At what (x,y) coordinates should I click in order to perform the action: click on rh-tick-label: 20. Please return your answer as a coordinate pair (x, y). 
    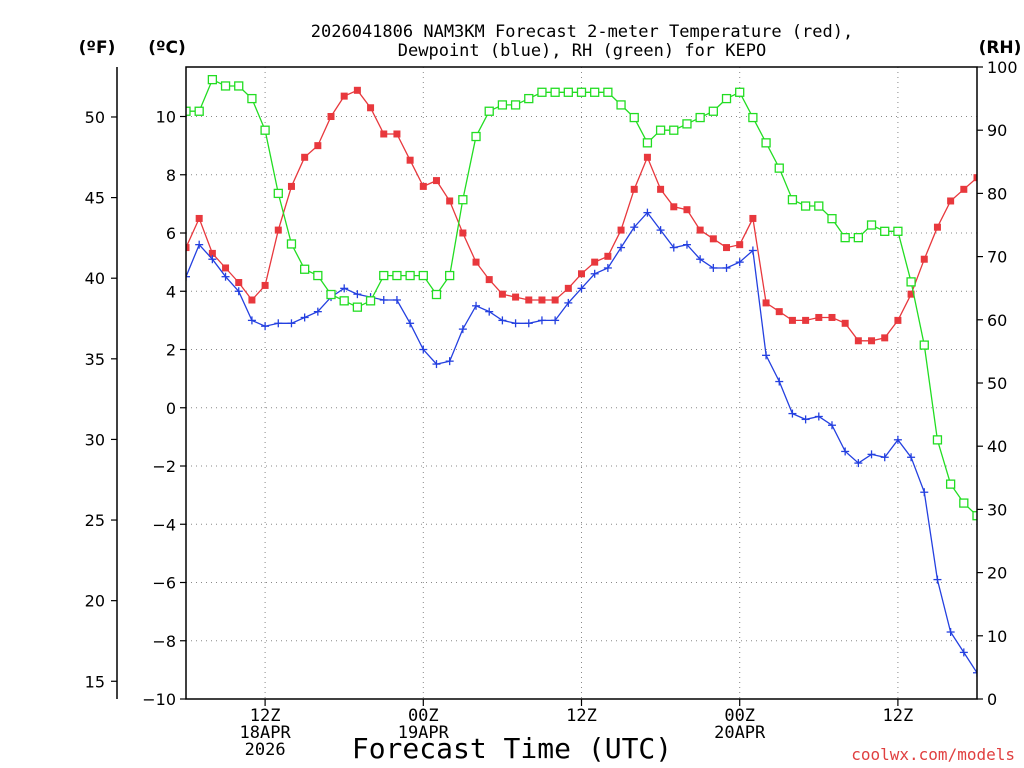
    Looking at the image, I should click on (997, 573).